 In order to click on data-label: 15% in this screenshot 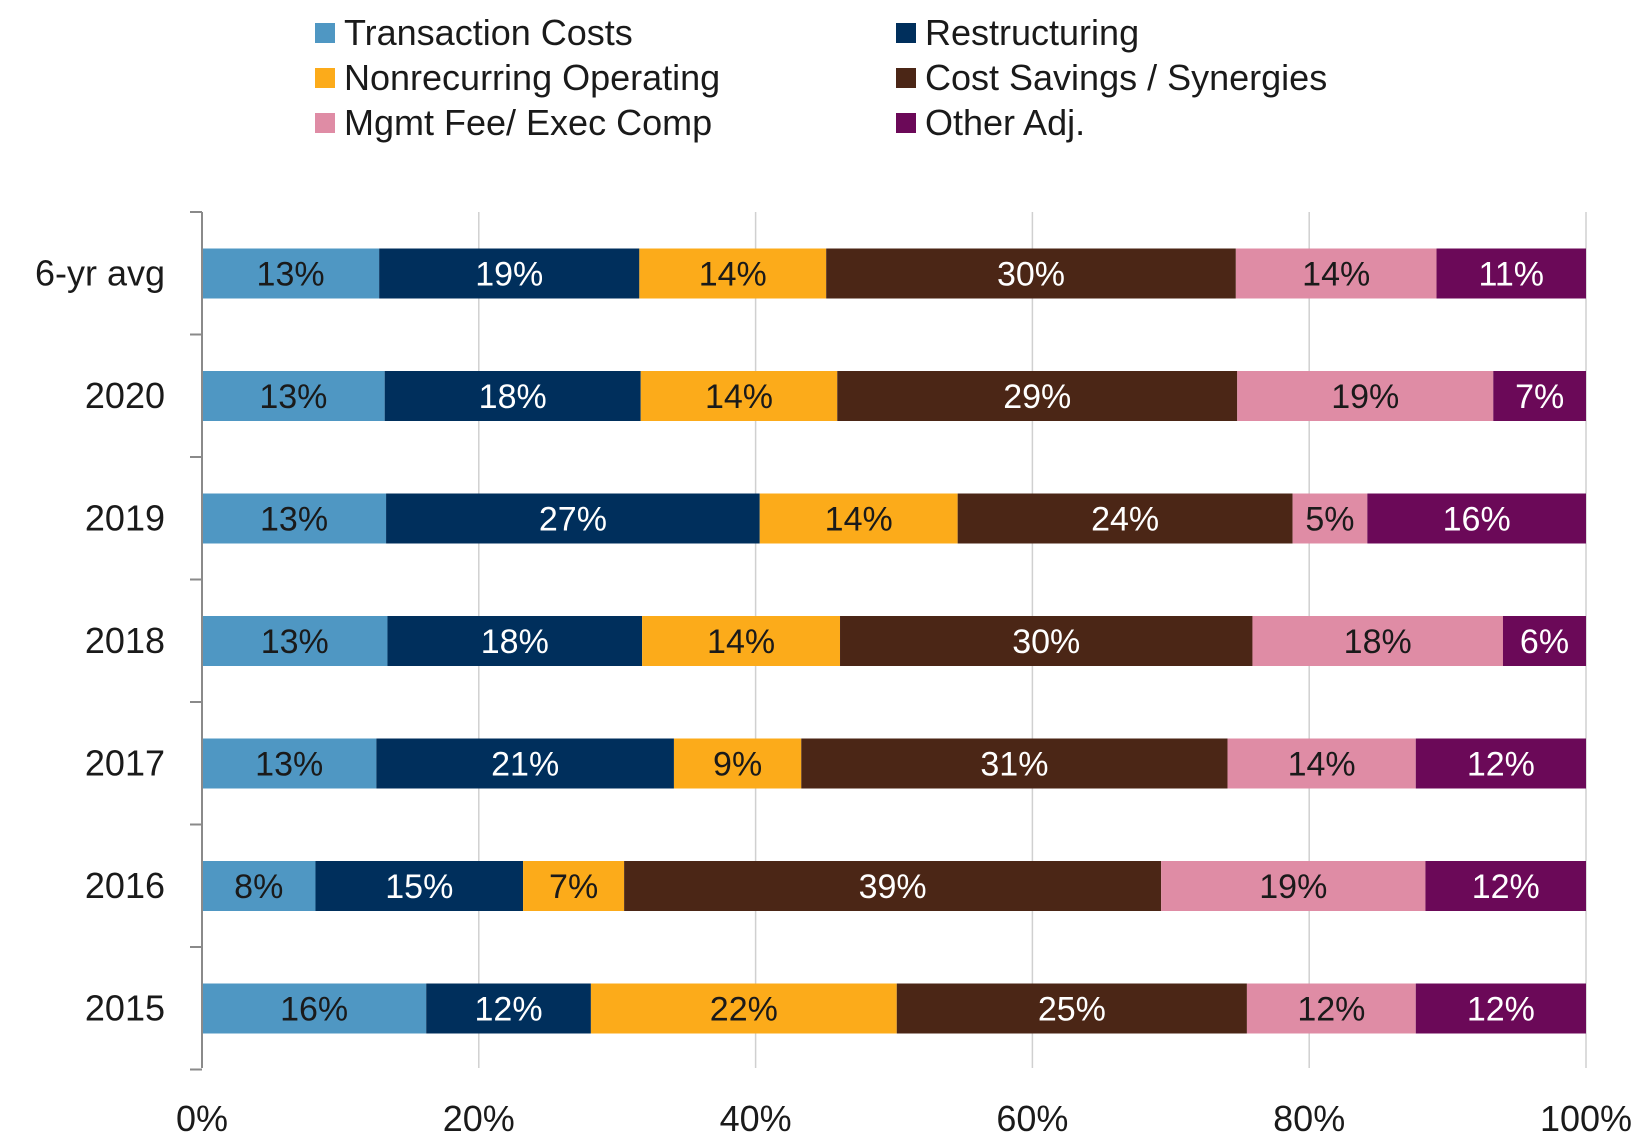, I will do `click(419, 887)`.